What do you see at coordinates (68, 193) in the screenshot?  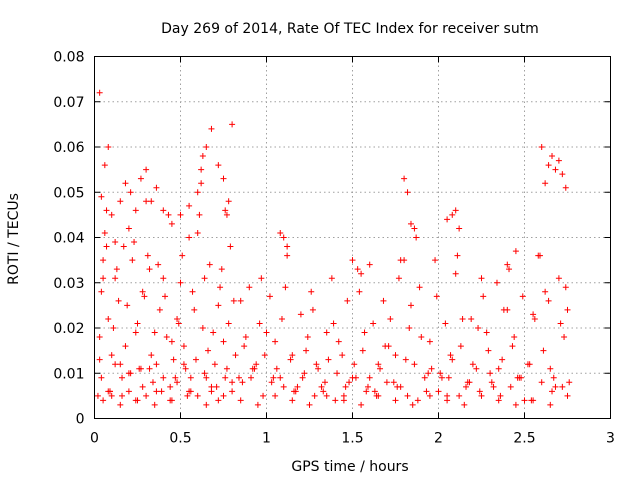 I see `y-tick-label: 0.05` at bounding box center [68, 193].